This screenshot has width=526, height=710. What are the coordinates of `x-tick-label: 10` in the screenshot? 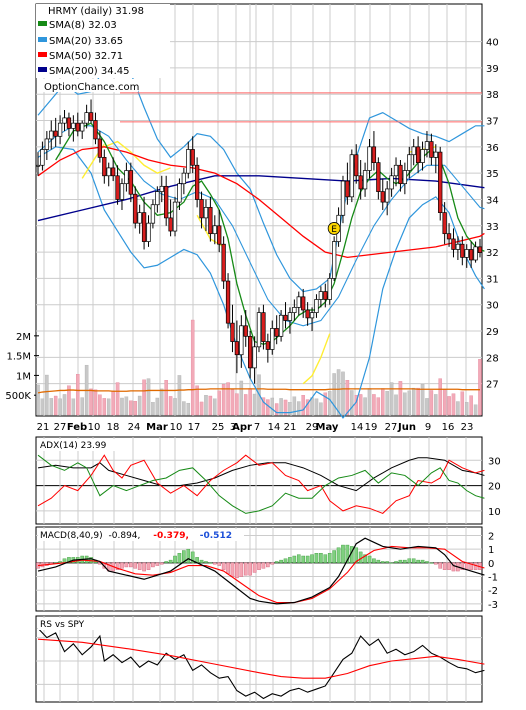 It's located at (94, 427).